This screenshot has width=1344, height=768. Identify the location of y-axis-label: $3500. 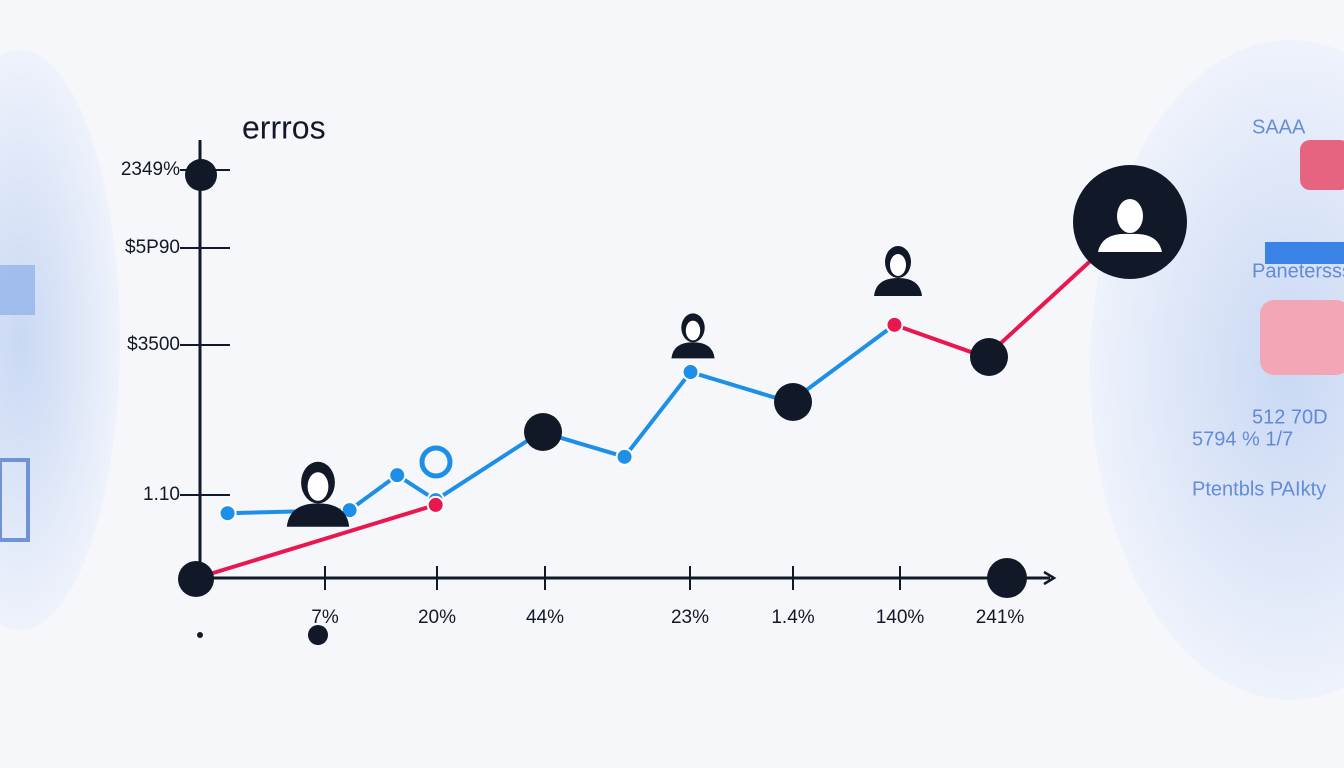
(153, 344).